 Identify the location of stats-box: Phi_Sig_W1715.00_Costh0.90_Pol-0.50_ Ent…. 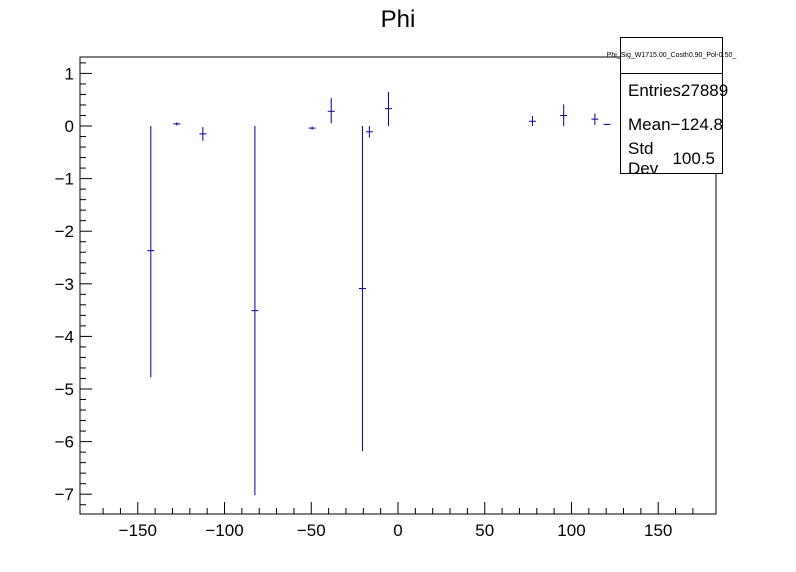
(671, 107).